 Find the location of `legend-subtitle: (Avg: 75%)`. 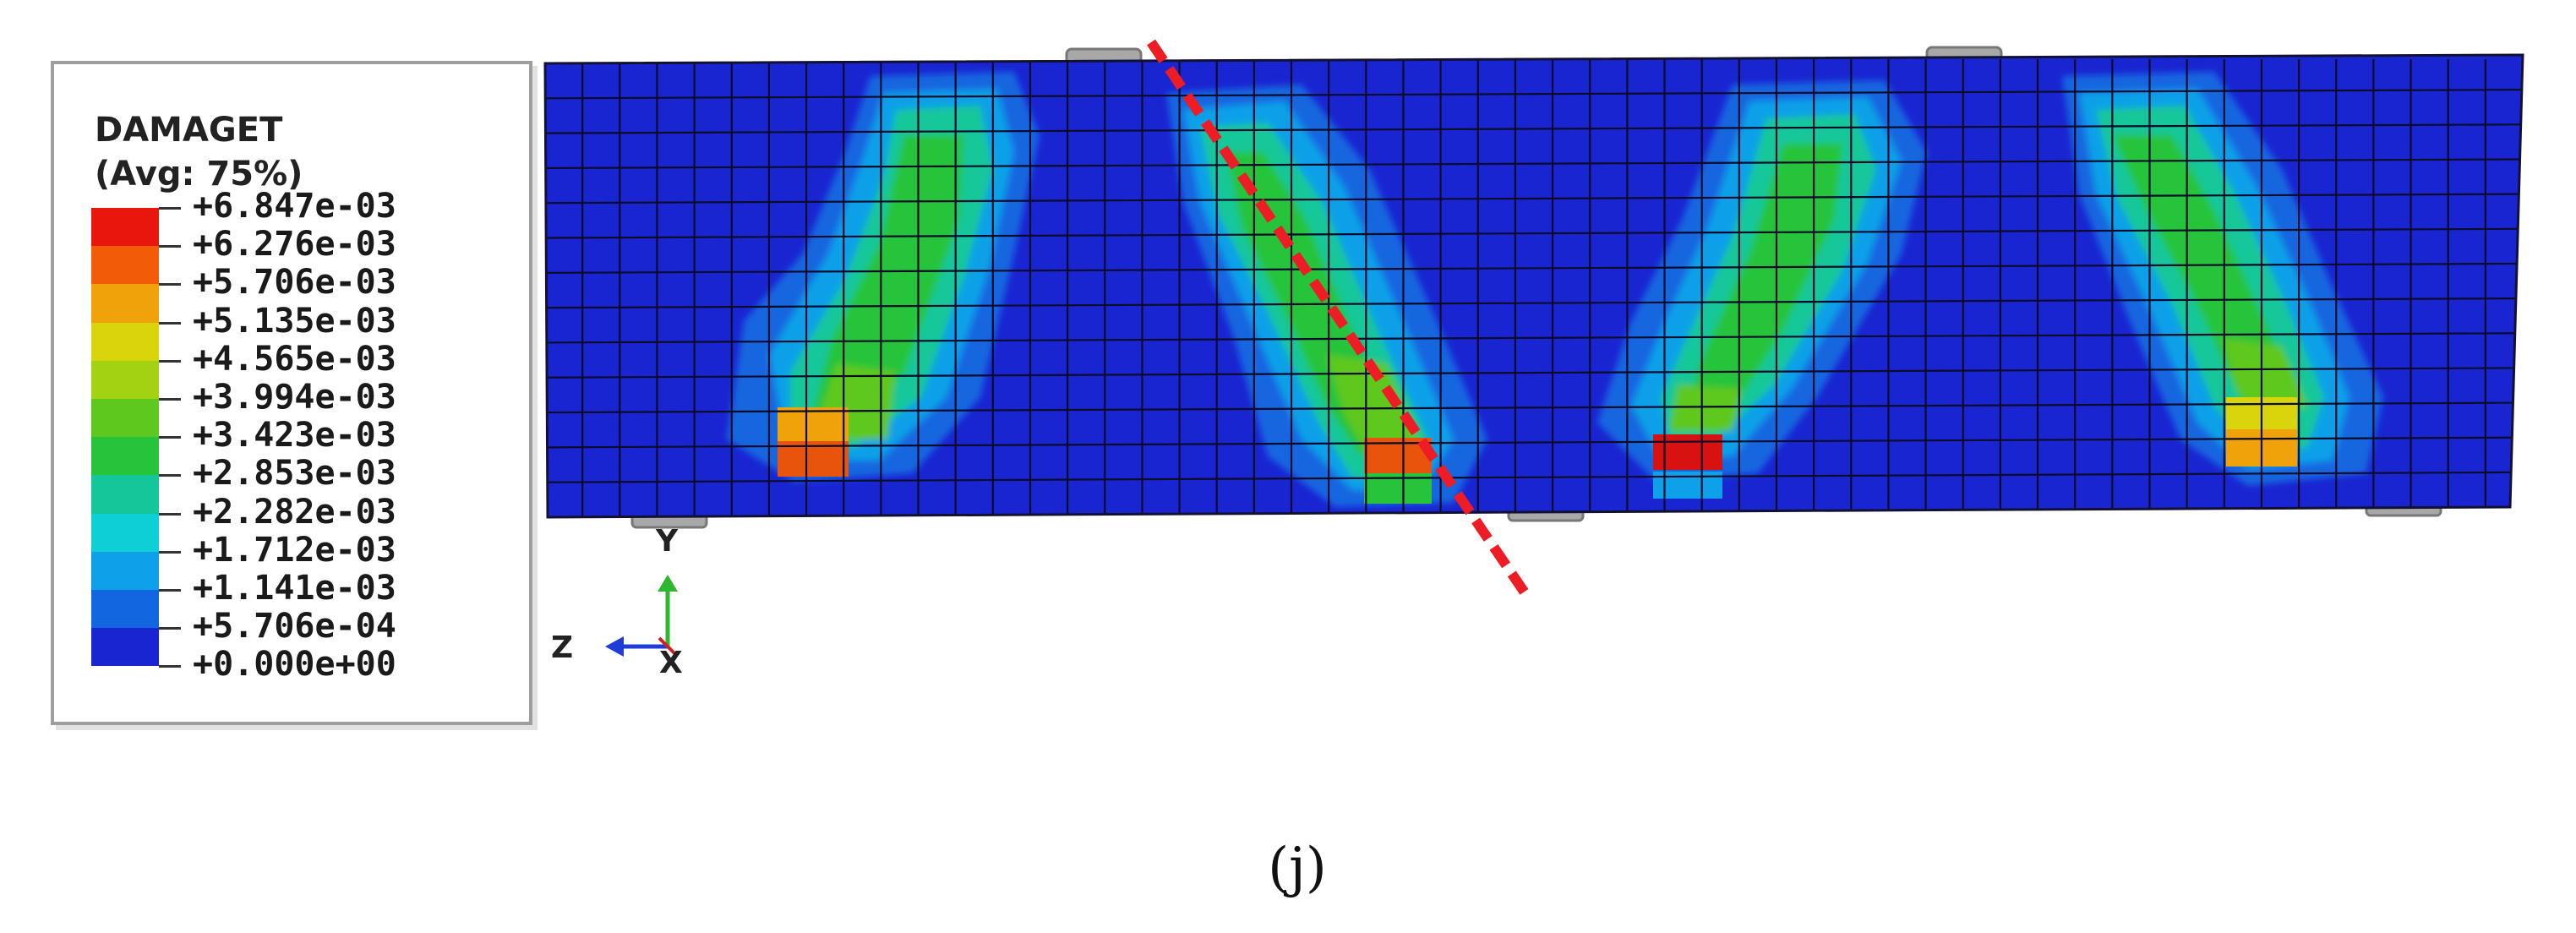

legend-subtitle: (Avg: 75%) is located at coordinates (199, 174).